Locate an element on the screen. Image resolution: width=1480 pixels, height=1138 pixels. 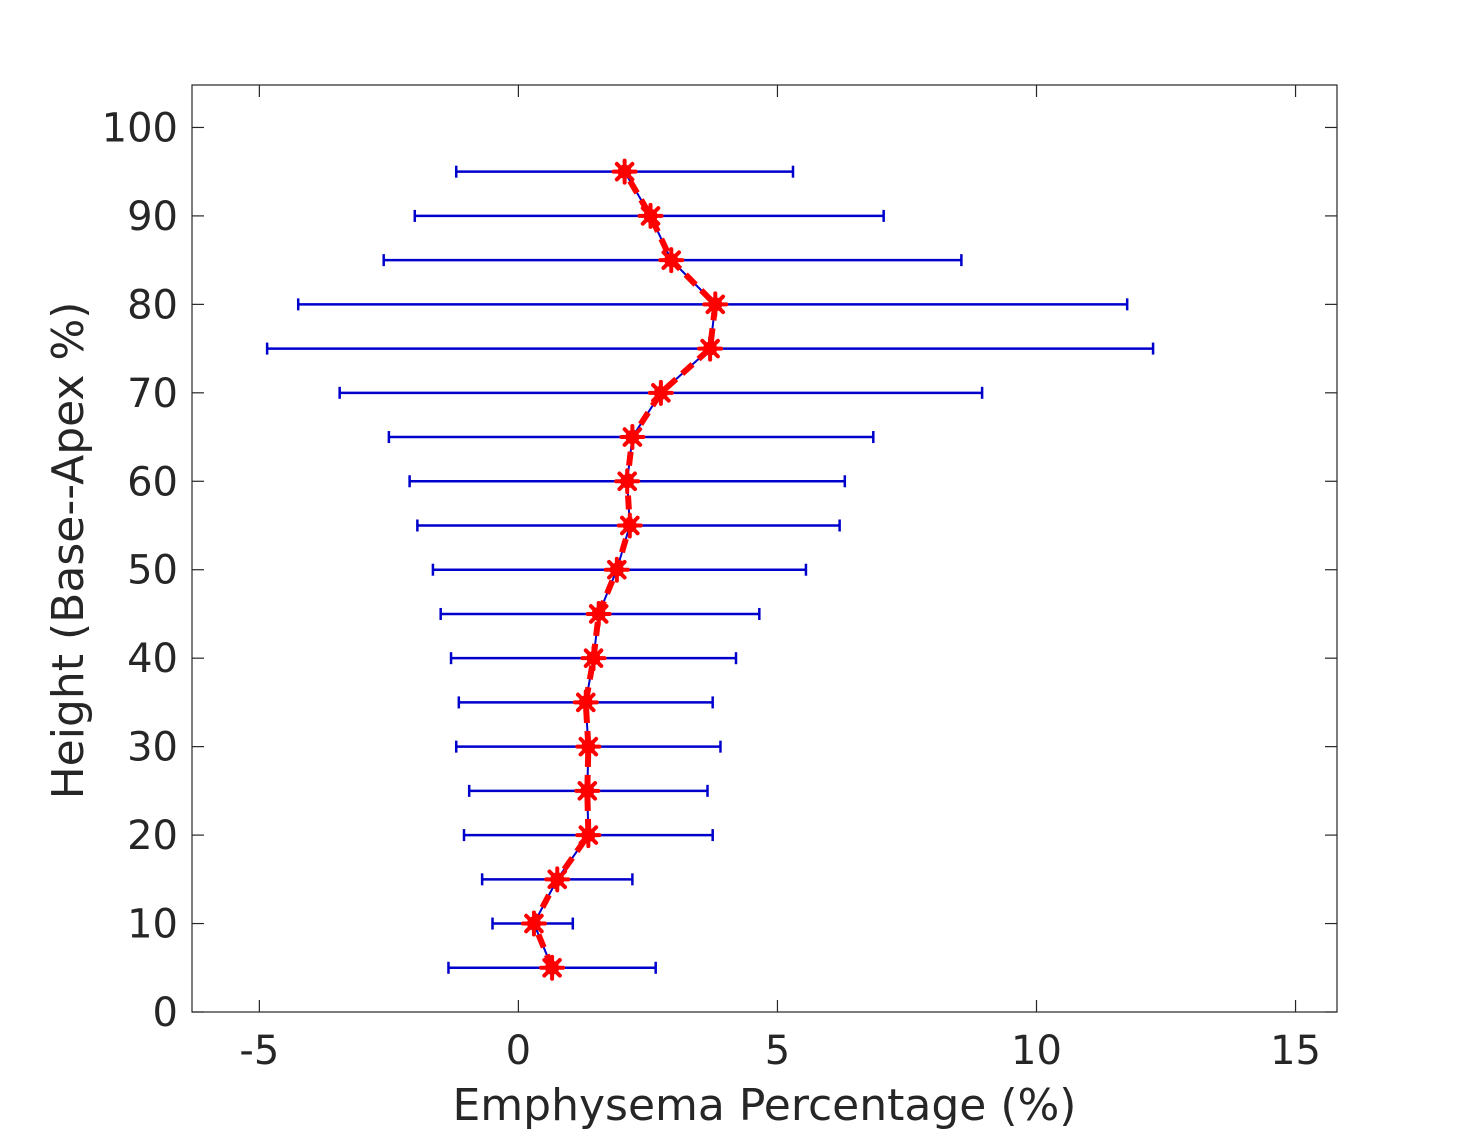
y-tick-label: 0 is located at coordinates (165, 1013).